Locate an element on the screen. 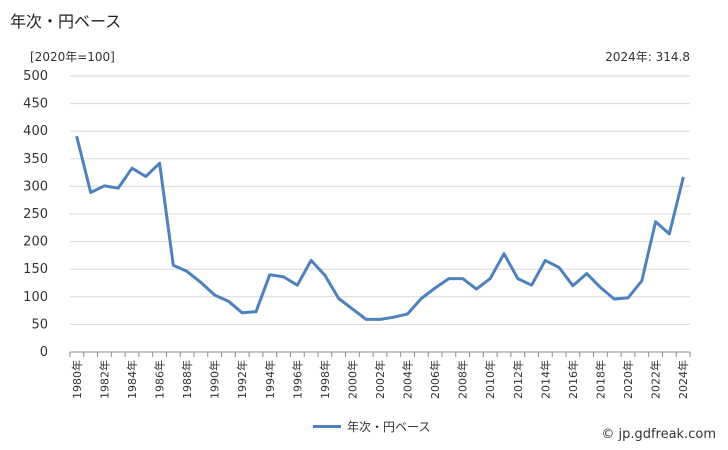 This screenshot has width=728, height=450. x-tick-label: 1998年 is located at coordinates (325, 379).